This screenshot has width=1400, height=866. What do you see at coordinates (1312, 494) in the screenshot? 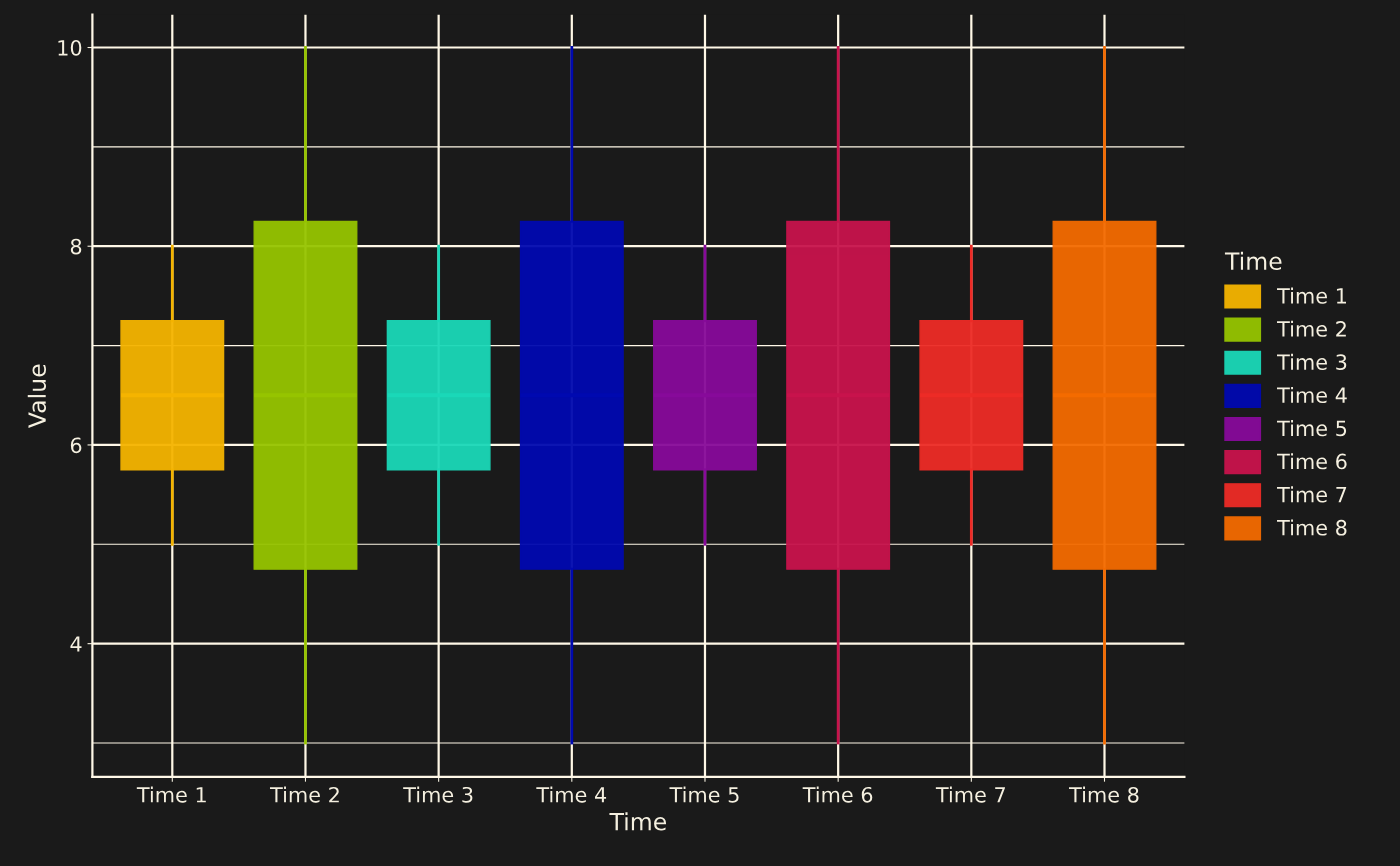
I see `legend-label: Time 7` at bounding box center [1312, 494].